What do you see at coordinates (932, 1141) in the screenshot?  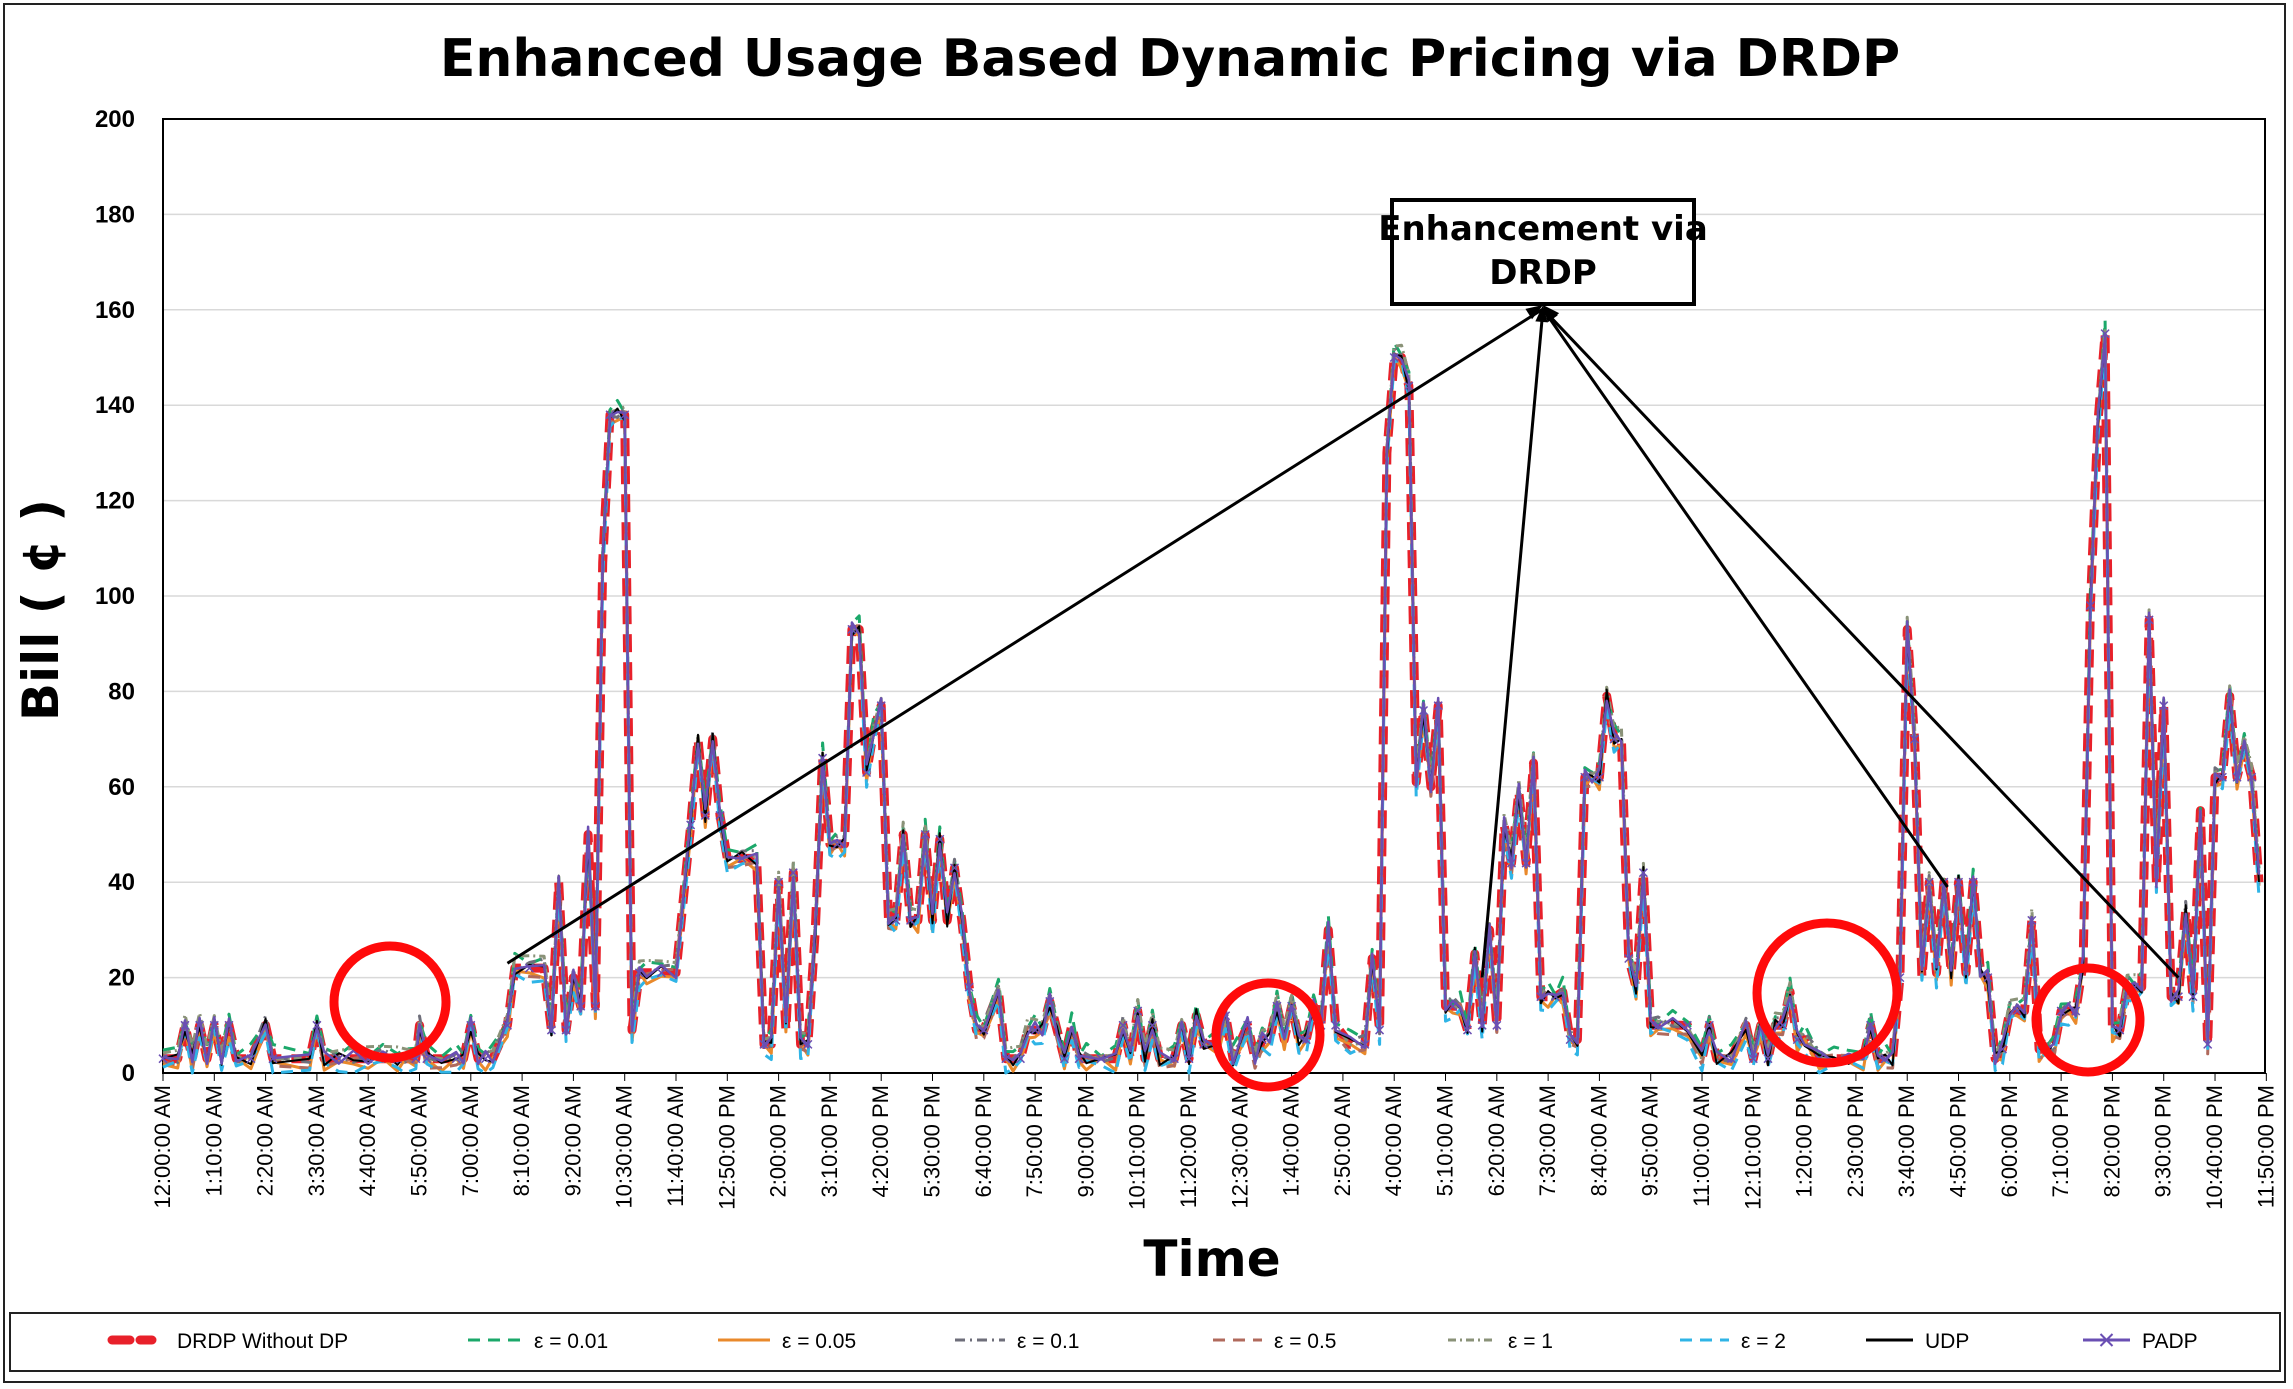 I see `x-tick-label: 5:30:00 PM` at bounding box center [932, 1141].